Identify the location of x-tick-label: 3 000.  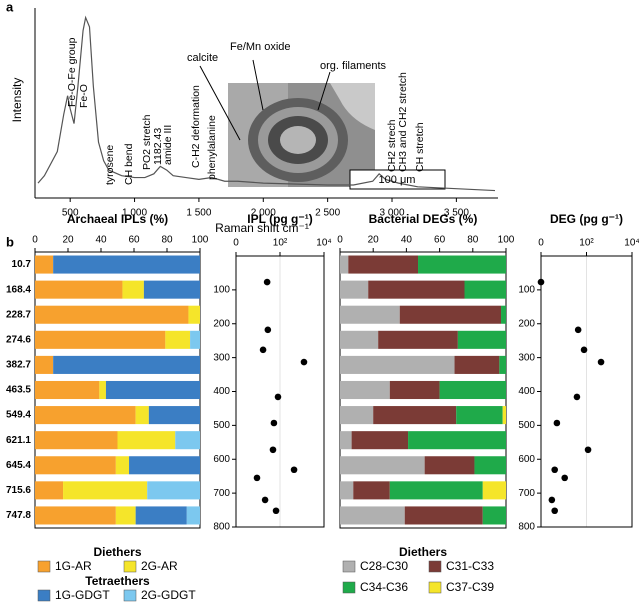
(391, 213).